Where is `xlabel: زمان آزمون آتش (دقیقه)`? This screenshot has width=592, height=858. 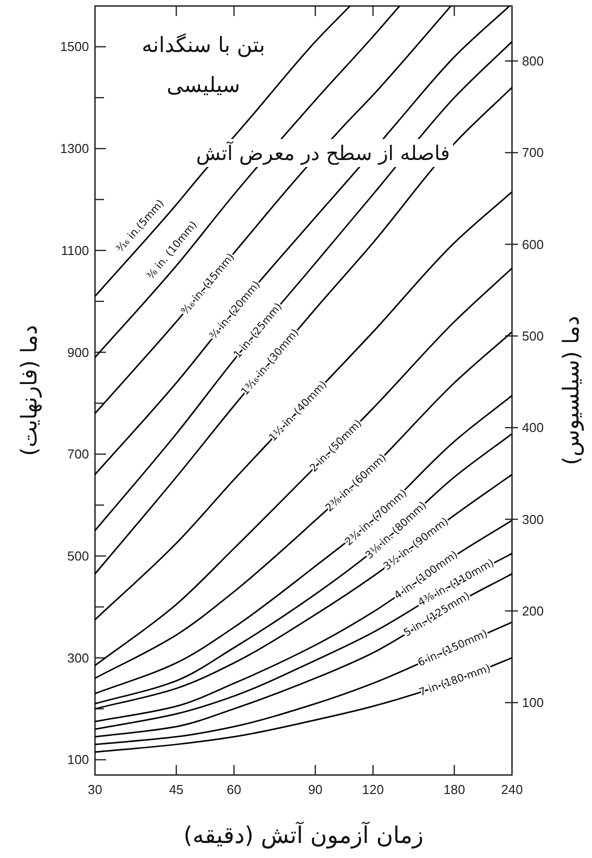 xlabel: زمان آزمون آتش (دقیقه) is located at coordinates (303, 836).